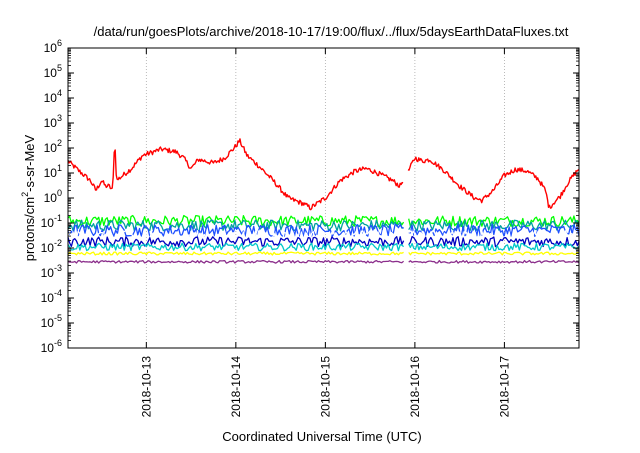 The height and width of the screenshot is (453, 640). Describe the element at coordinates (51, 246) in the screenshot. I see `y-tick-label: 10⁻²` at that location.